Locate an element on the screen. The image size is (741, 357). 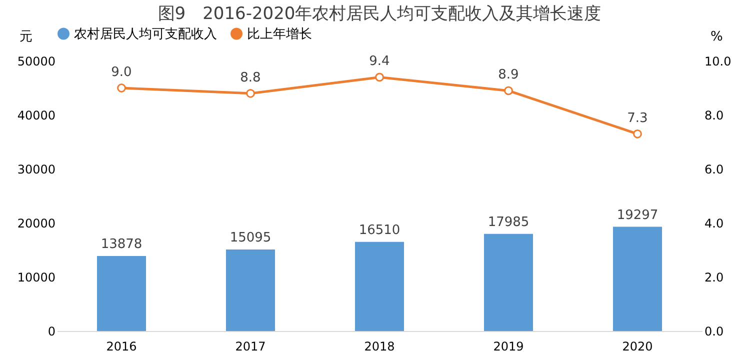
y2-tick-label: 8.0 is located at coordinates (714, 115).